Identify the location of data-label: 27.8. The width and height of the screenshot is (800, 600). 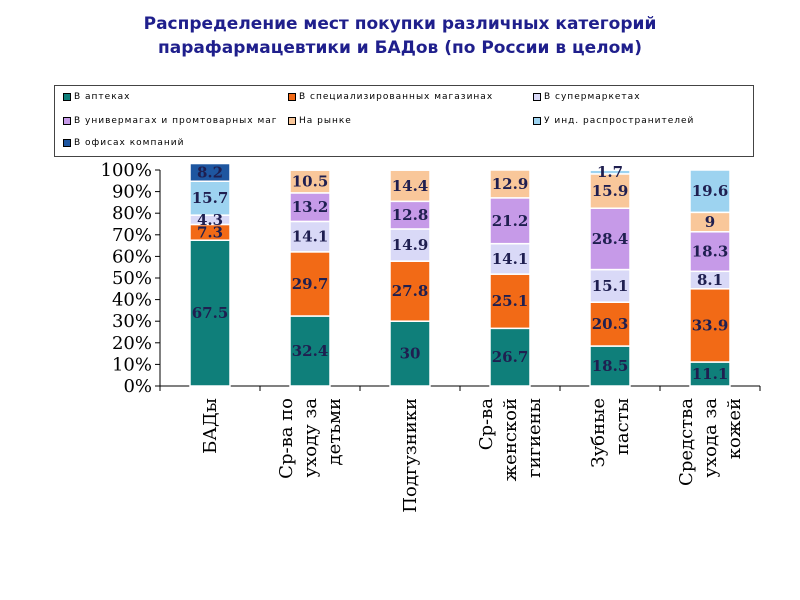
(410, 291).